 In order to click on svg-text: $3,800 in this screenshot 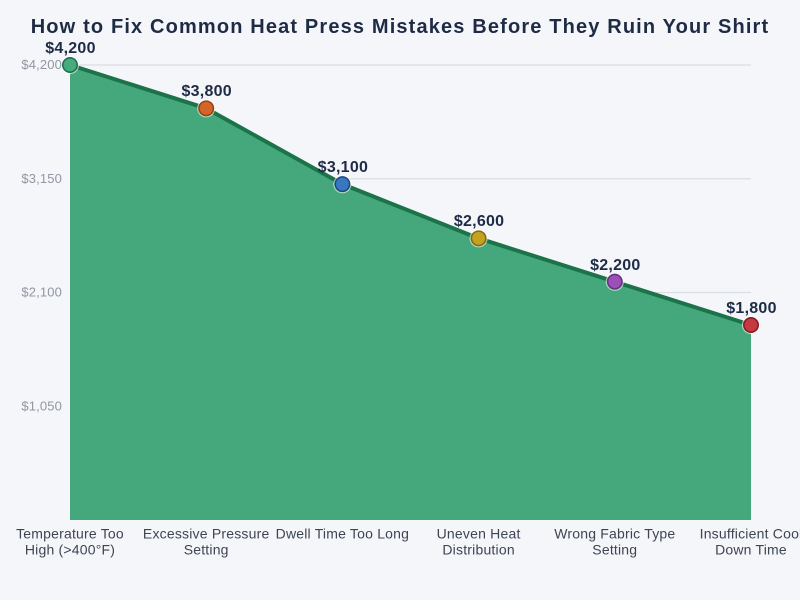, I will do `click(206, 91)`.